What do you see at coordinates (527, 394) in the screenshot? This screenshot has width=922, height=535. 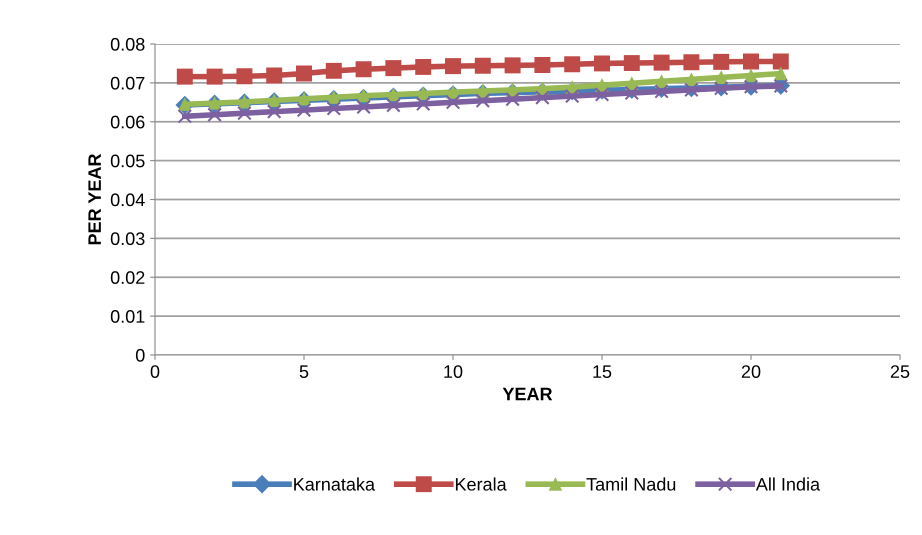 I see `x-axis-title: YEAR` at bounding box center [527, 394].